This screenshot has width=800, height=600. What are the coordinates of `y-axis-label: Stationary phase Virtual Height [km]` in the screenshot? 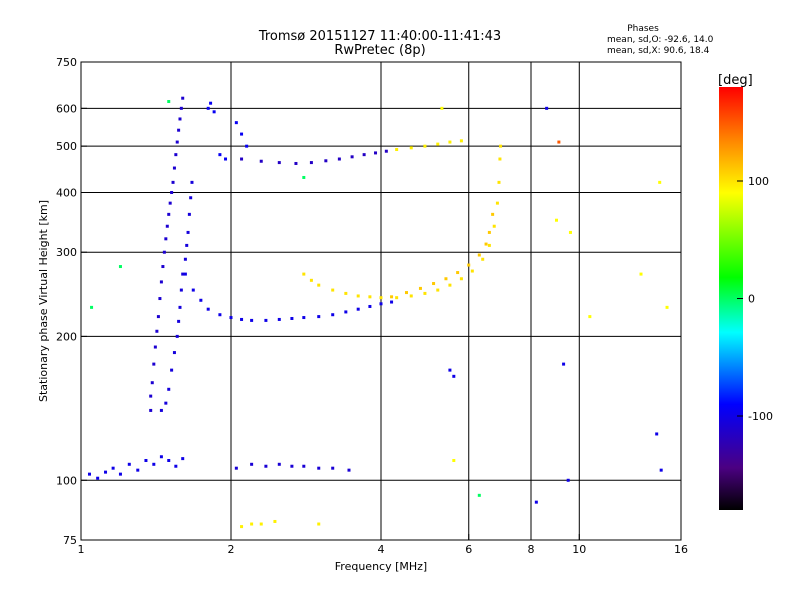 It's located at (43, 301).